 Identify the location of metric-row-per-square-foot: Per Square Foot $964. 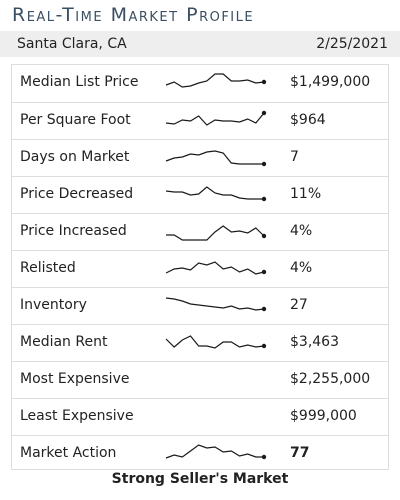
(200, 120).